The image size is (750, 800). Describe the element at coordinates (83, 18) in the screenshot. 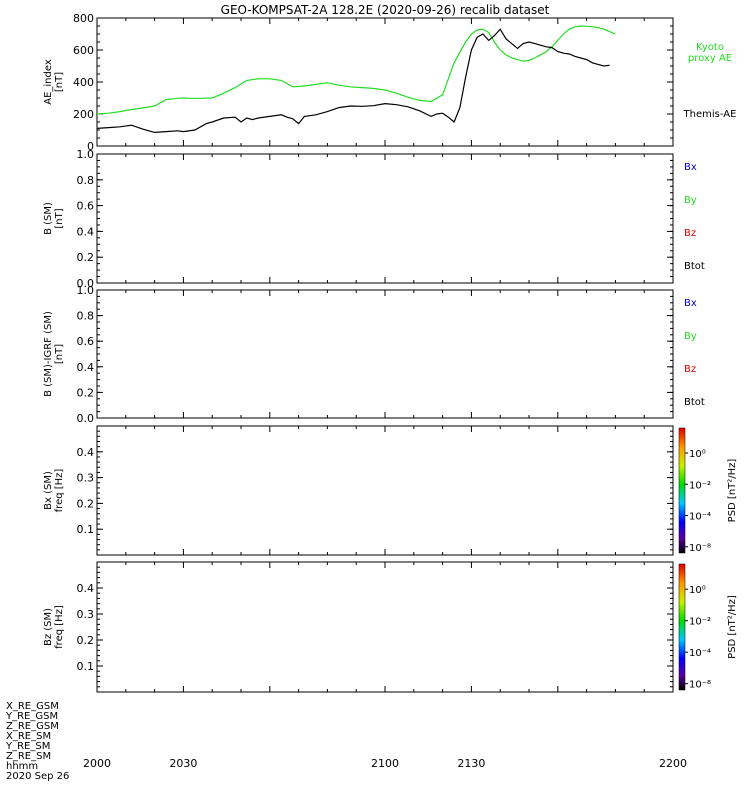

I see `y-tick-label: 800` at that location.